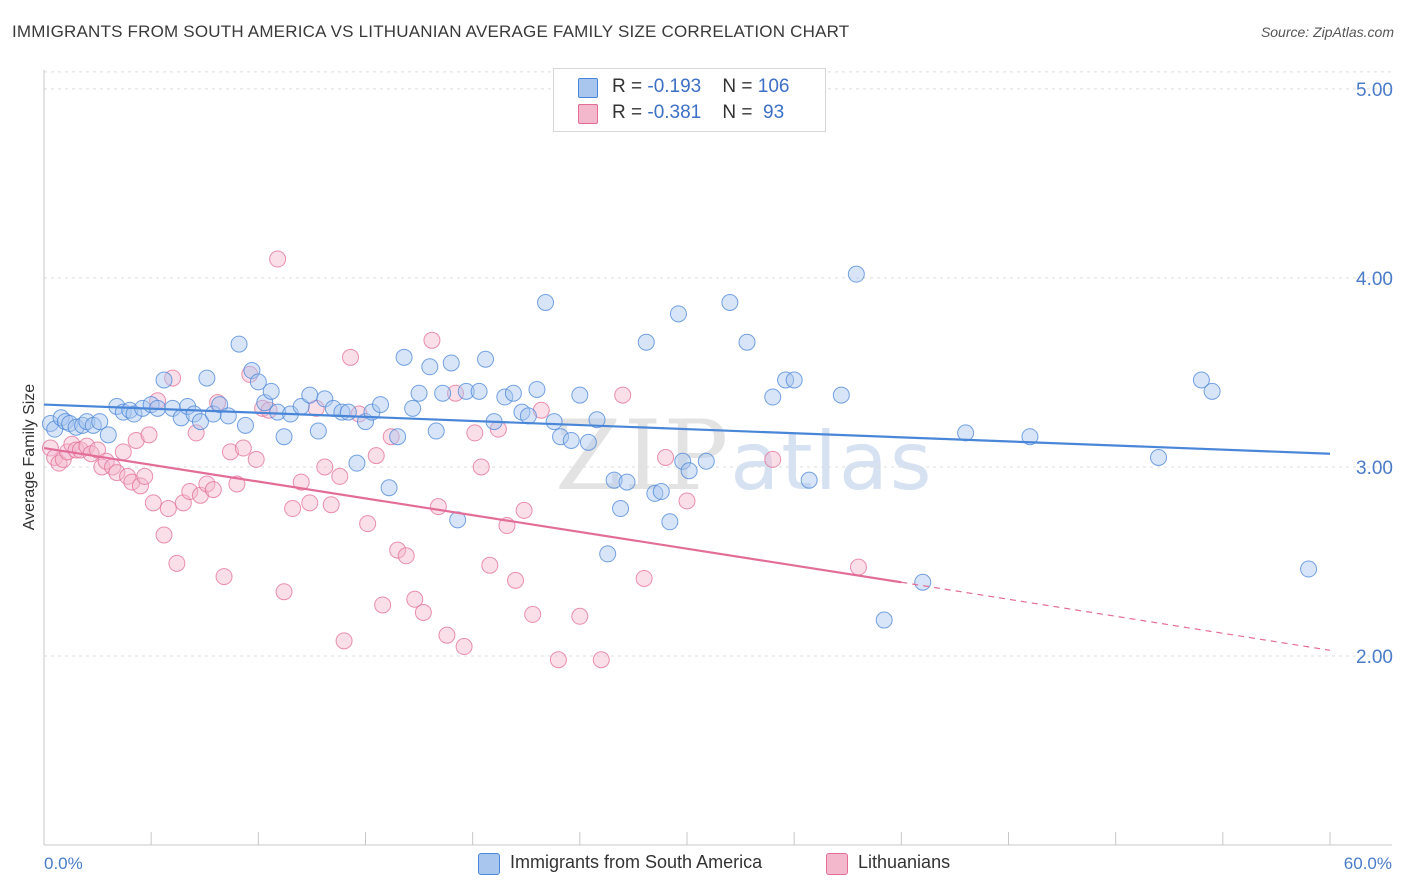  What do you see at coordinates (837, 864) in the screenshot?
I see `bottom-legend-swatch-pink` at bounding box center [837, 864].